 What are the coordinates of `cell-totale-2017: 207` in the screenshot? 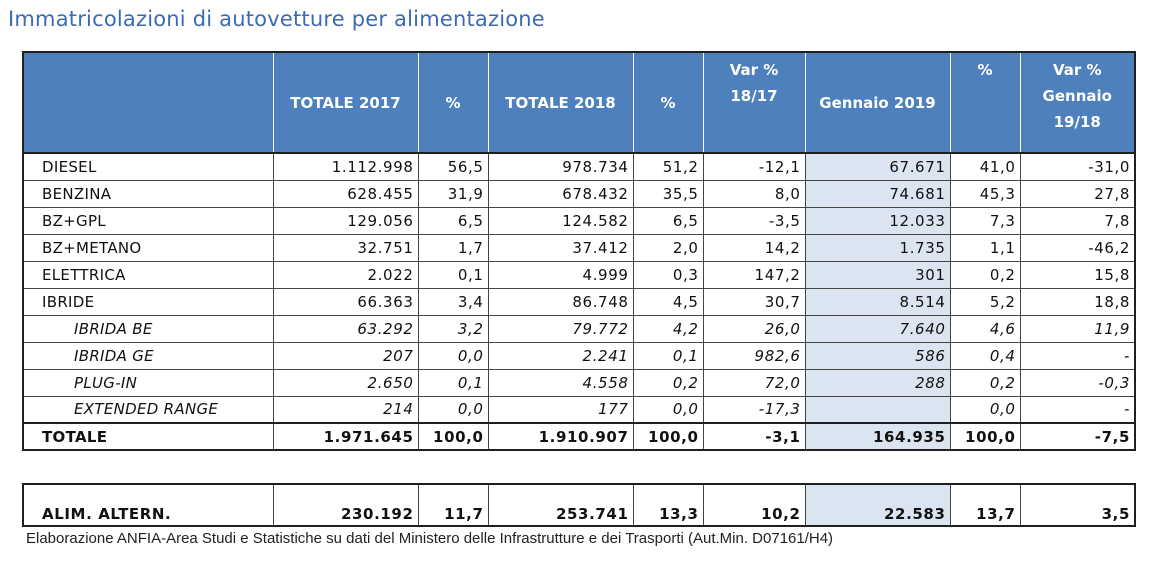 It's located at (345, 356).